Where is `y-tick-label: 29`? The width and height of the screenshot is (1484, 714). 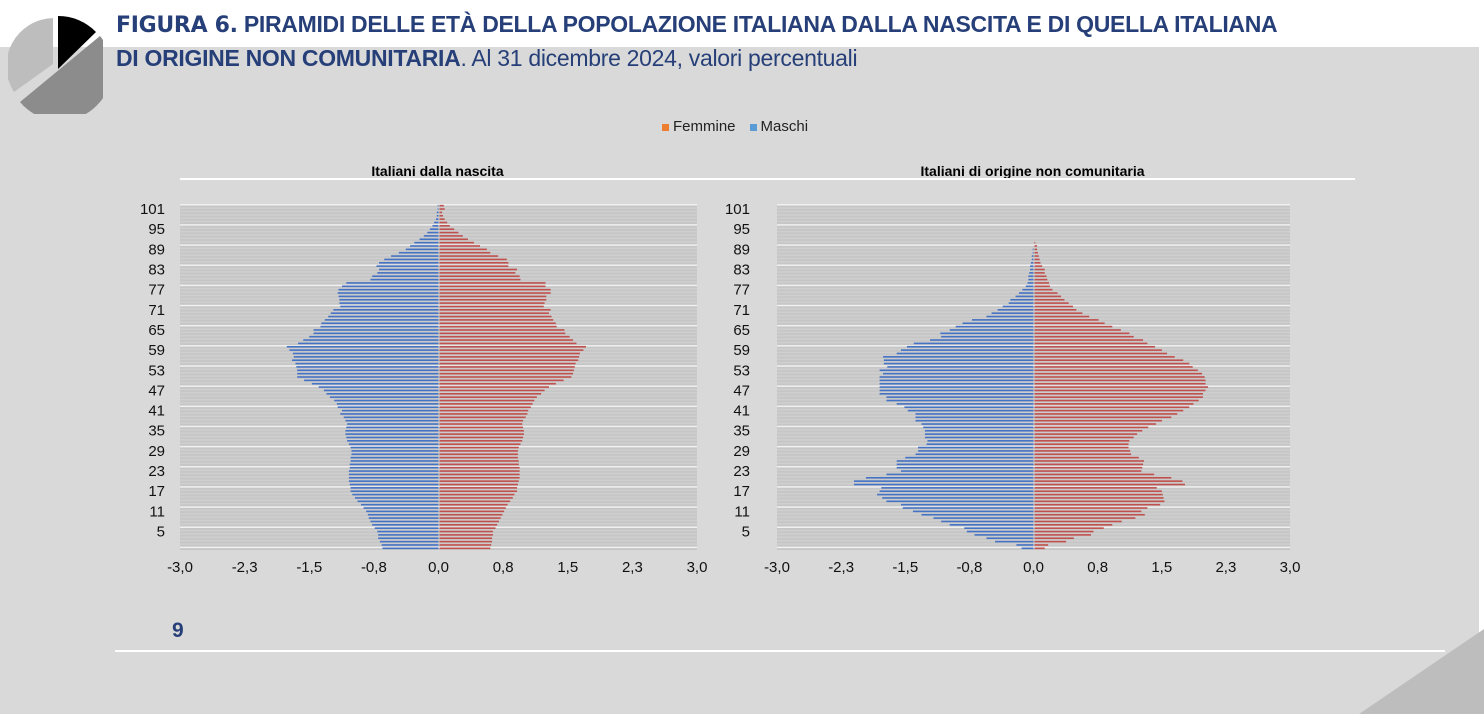 y-tick-label: 29 is located at coordinates (741, 451).